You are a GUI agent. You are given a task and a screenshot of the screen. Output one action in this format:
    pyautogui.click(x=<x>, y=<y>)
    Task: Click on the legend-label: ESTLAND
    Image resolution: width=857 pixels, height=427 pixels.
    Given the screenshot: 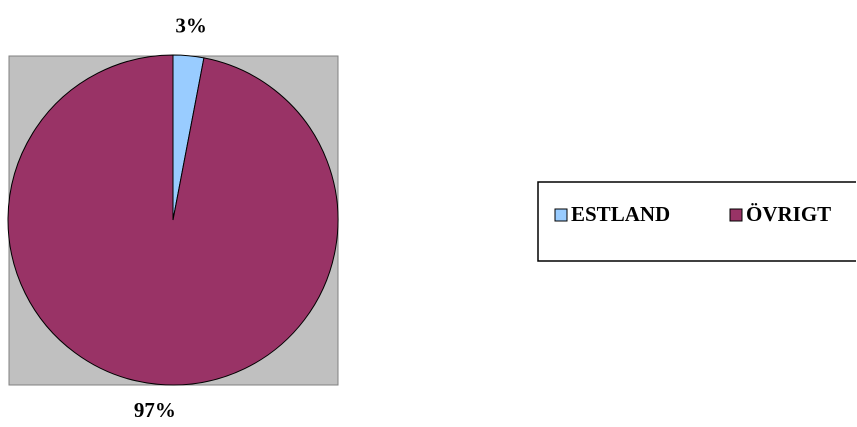 What is the action you would take?
    pyautogui.click(x=620, y=214)
    